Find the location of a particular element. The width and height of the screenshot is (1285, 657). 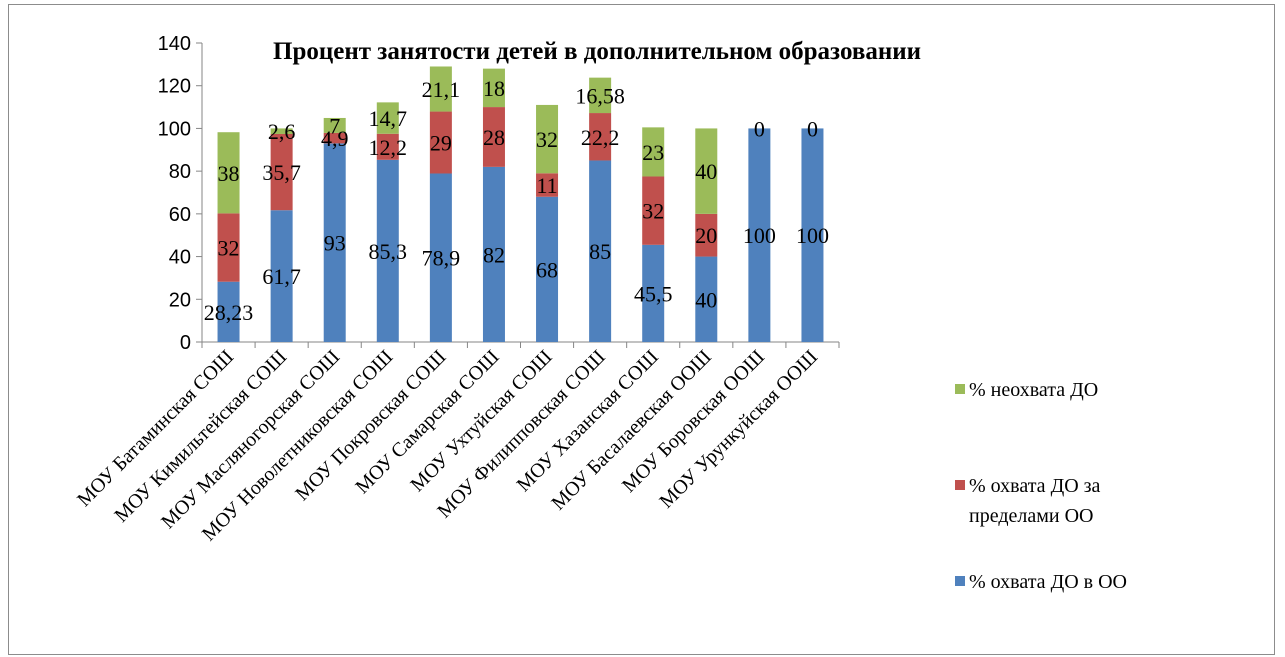

data-label: 7 is located at coordinates (334, 125).